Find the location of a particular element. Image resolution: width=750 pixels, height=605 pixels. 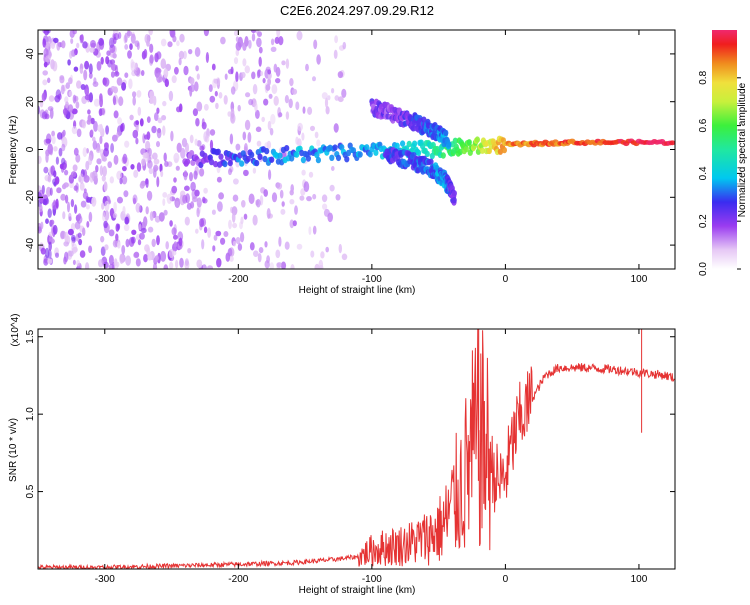

colorbar-tick-label: 0.8 is located at coordinates (703, 77).